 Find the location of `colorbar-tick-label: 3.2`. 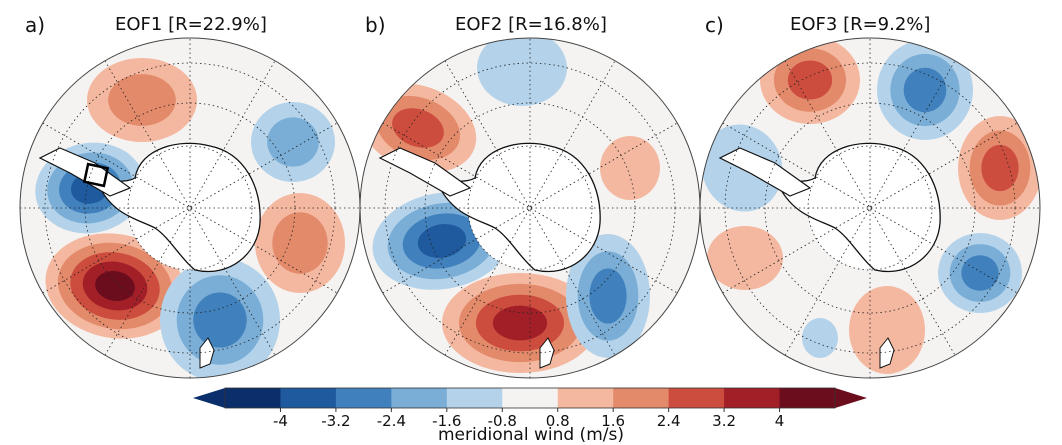

colorbar-tick-label: 3.2 is located at coordinates (724, 421).